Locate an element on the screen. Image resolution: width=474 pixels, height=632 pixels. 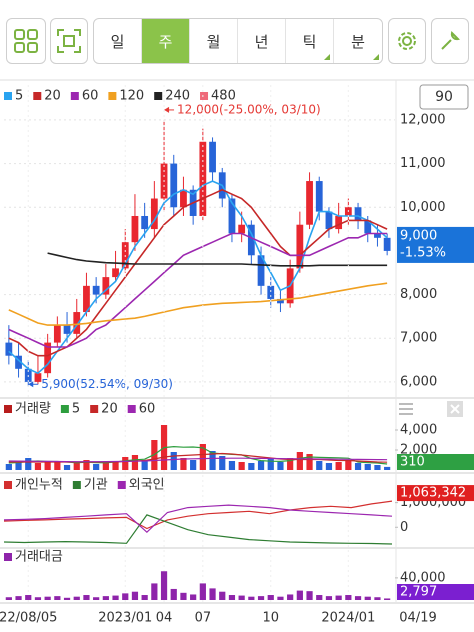
y-tick-label: 6,000 is located at coordinates (418, 381).